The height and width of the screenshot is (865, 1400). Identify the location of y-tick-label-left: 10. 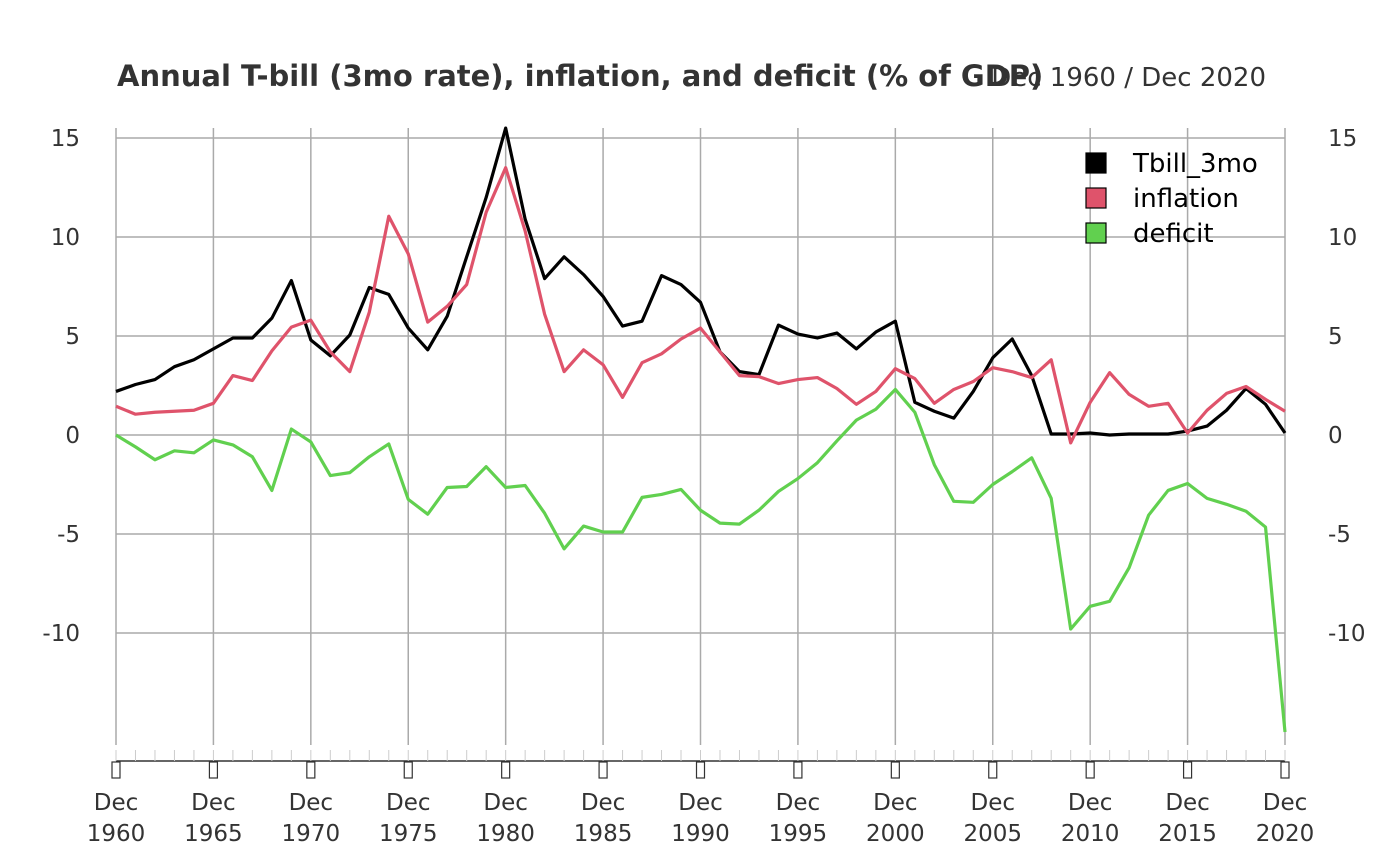
(65, 238).